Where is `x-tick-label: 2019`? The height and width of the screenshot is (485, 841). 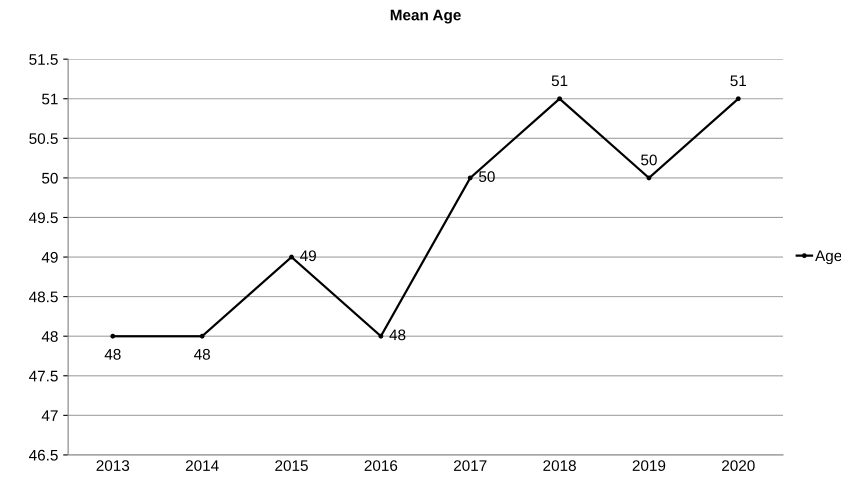
x-tick-label: 2019 is located at coordinates (649, 466).